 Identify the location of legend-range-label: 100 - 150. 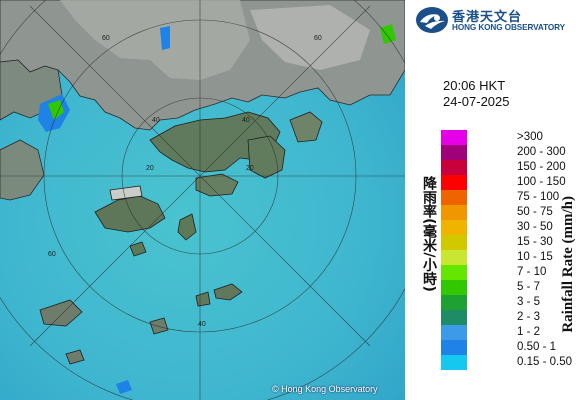
(541, 182).